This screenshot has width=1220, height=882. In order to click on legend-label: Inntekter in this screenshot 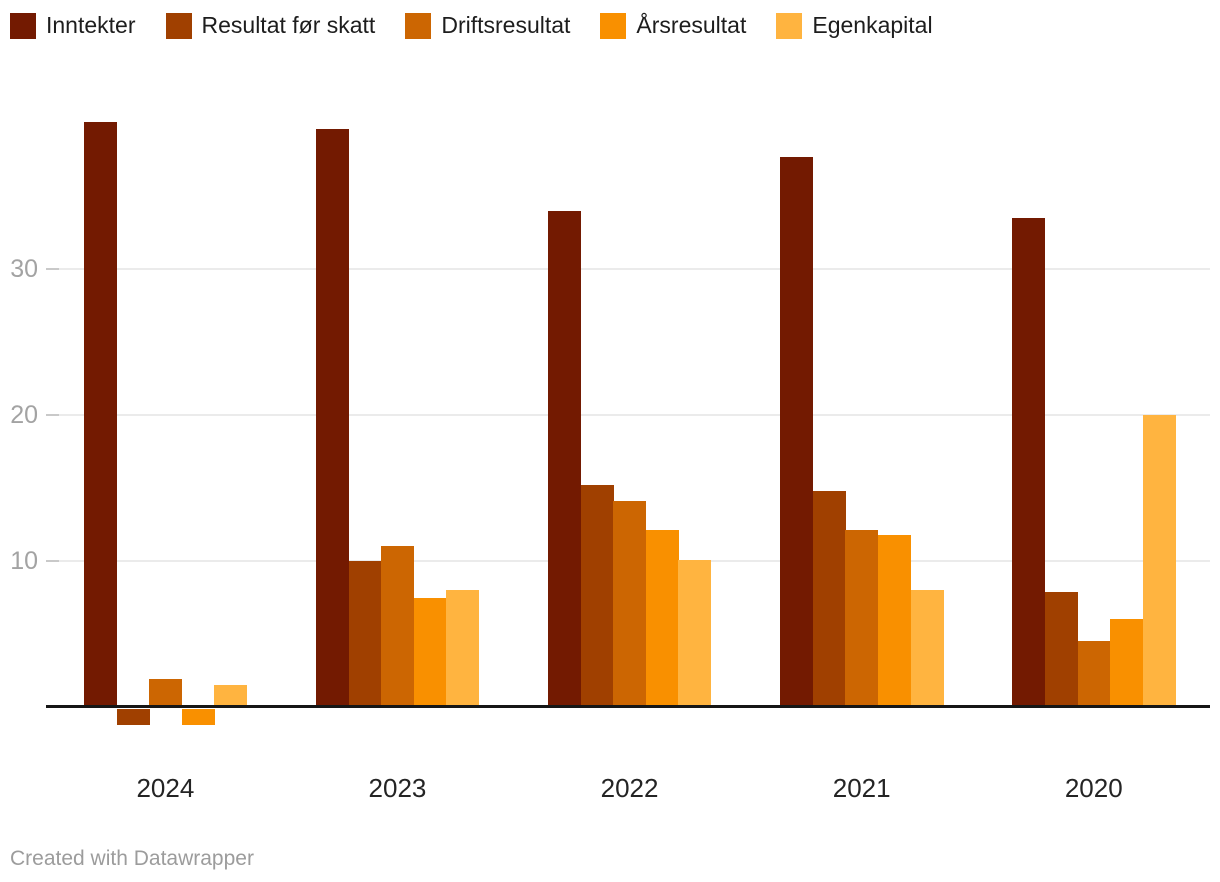, I will do `click(91, 25)`.